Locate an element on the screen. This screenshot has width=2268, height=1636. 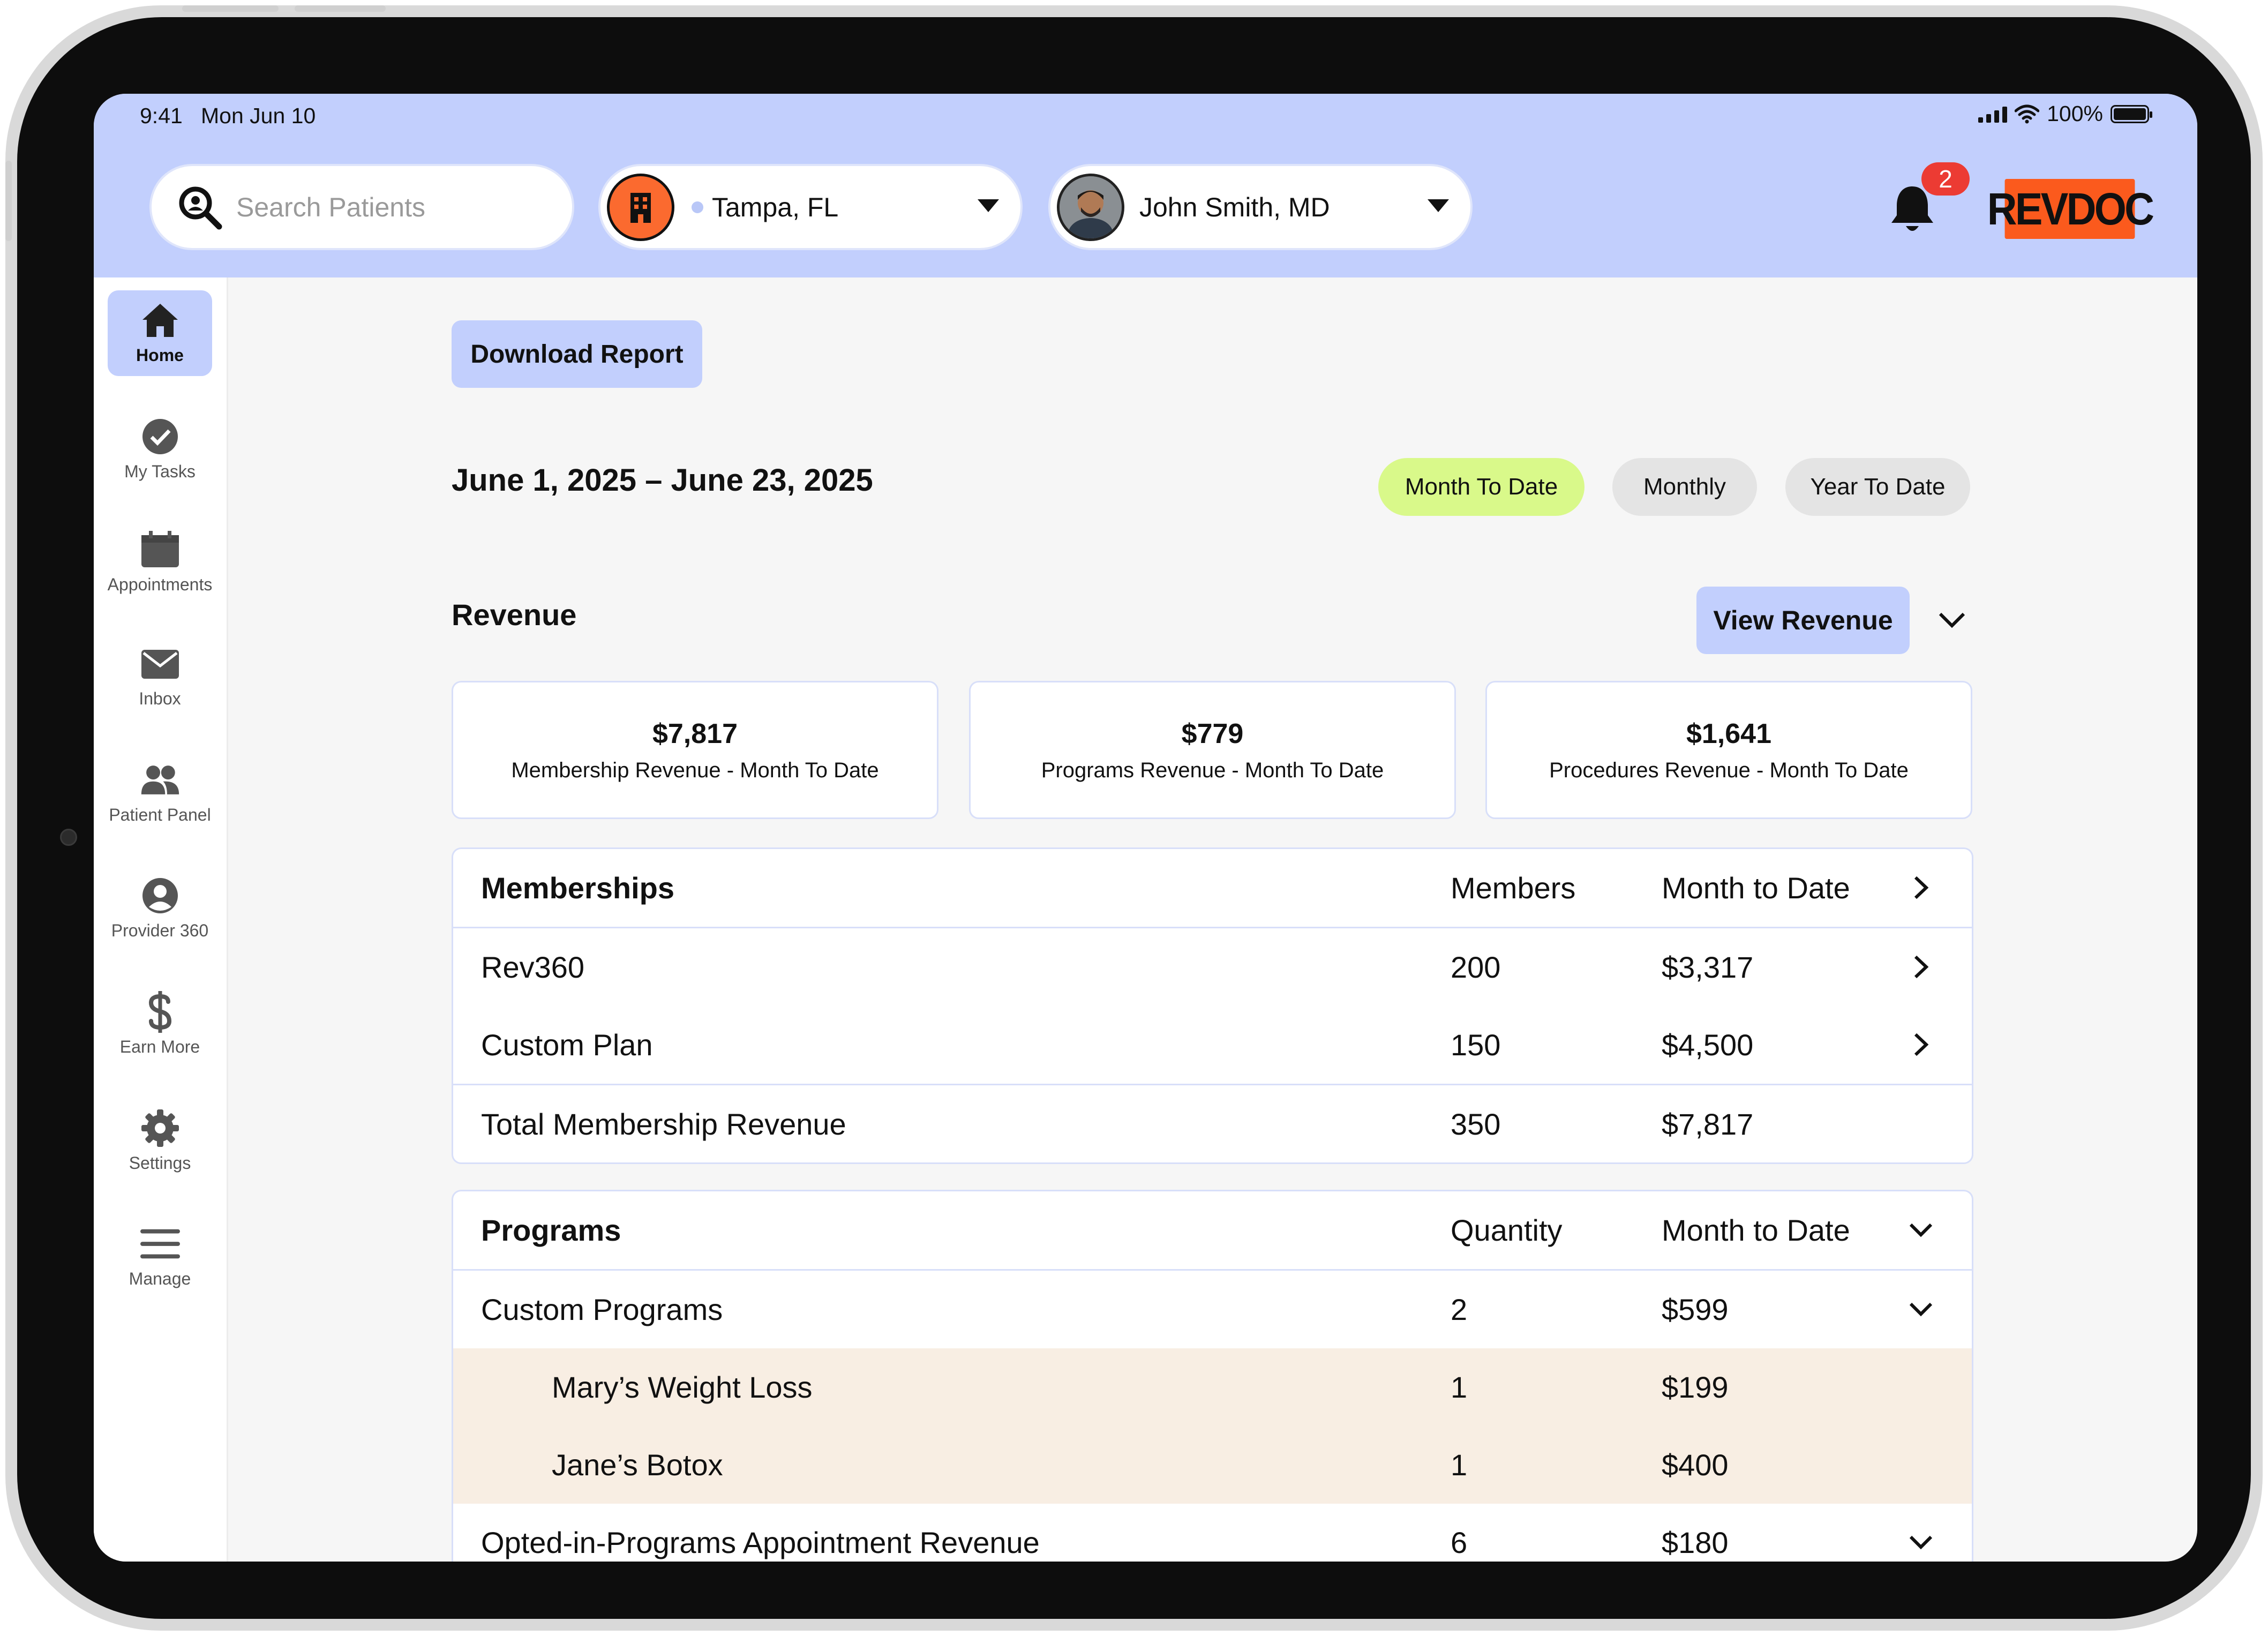
provider-name: John Smith, MD is located at coordinates (1234, 207).